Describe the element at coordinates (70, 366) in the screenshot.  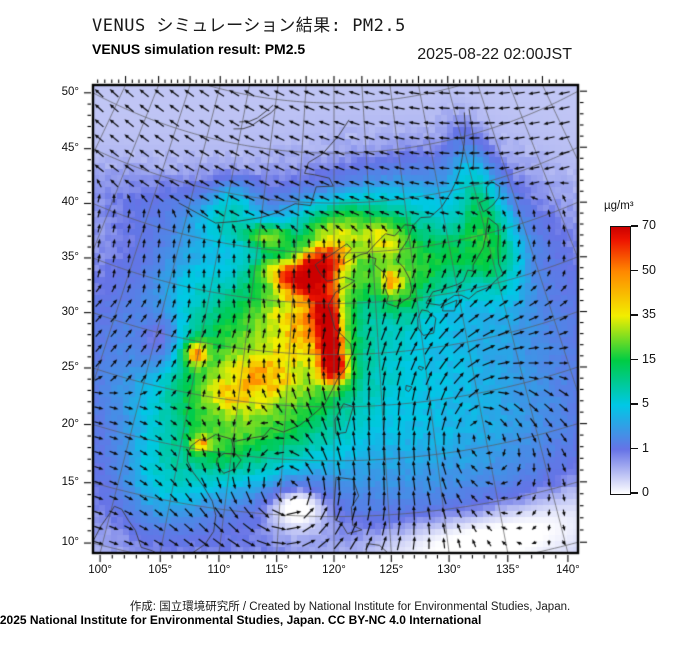
I see `lat-tick-label: 25°` at that location.